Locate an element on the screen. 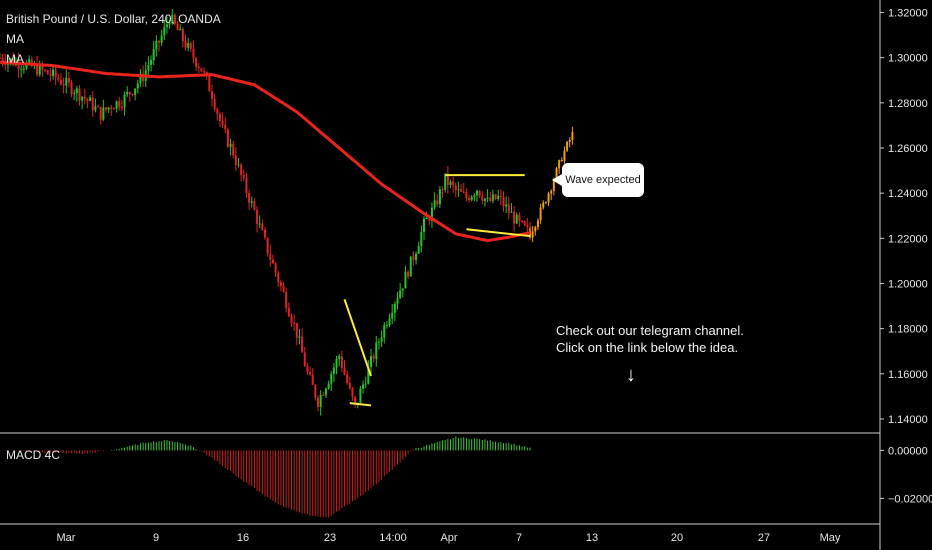 This screenshot has width=932, height=550. ma-label-1: MA is located at coordinates (15, 39).